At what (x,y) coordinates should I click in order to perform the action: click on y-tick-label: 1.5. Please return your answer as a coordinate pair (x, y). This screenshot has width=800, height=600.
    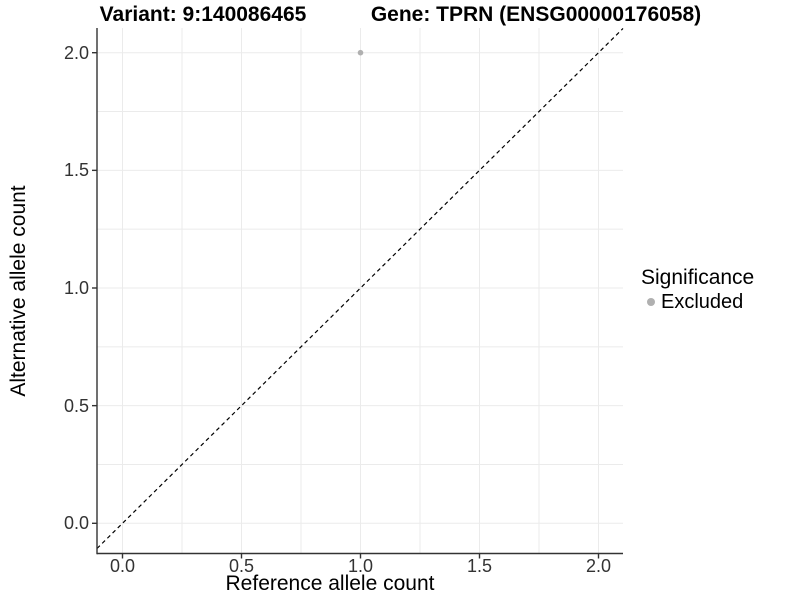
    Looking at the image, I should click on (76, 170).